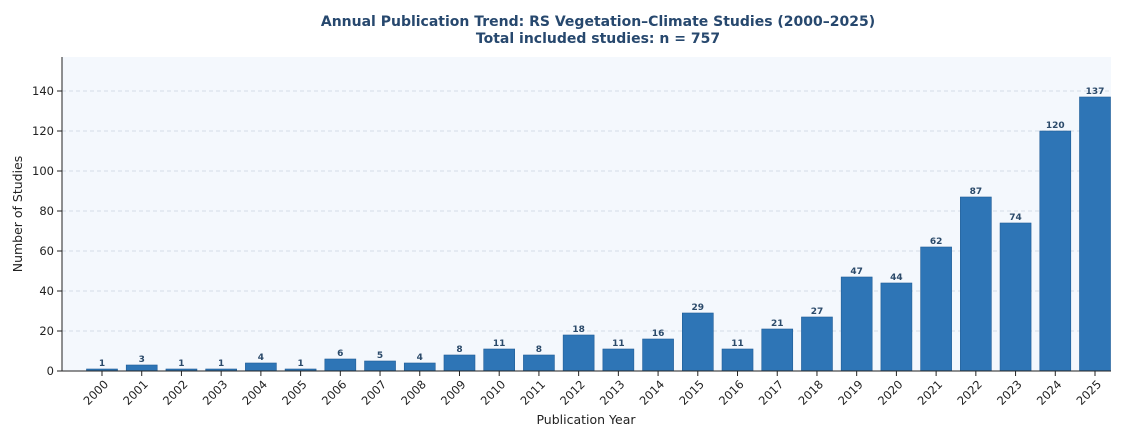 This screenshot has width=1123, height=428. Describe the element at coordinates (698, 308) in the screenshot. I see `bar-value-label-2015: 29` at that location.